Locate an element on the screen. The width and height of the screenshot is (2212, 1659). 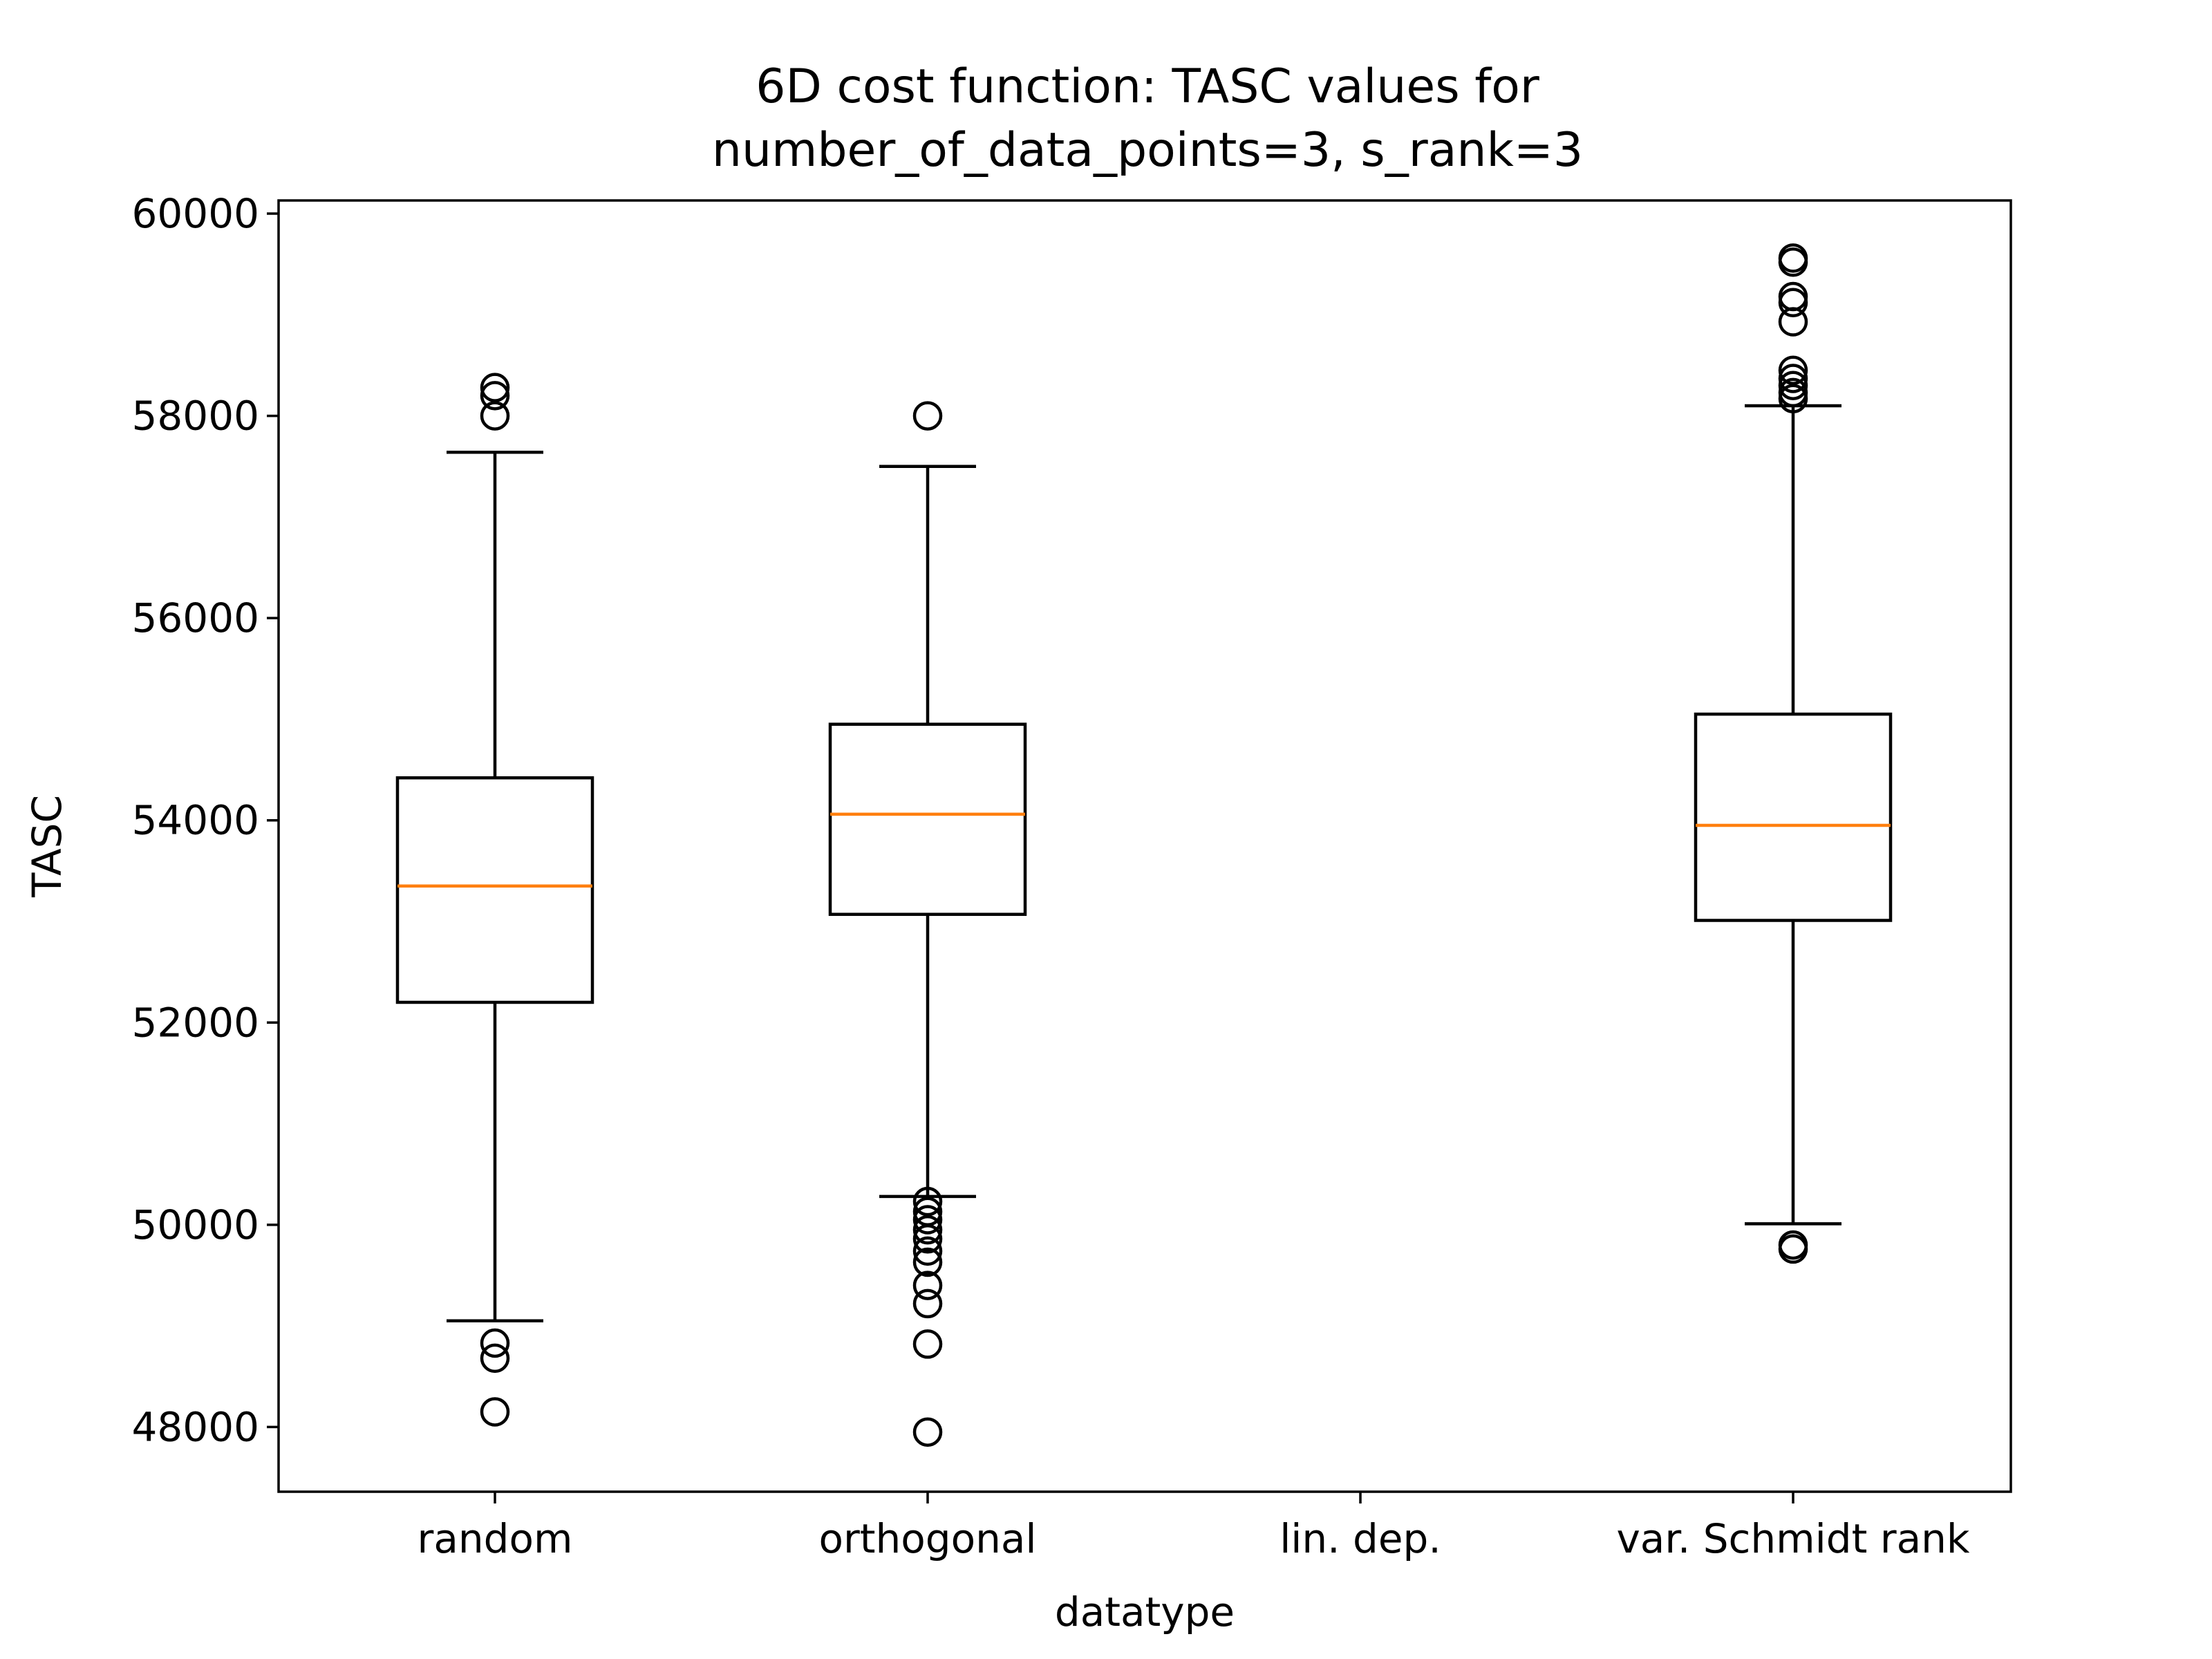
random-box is located at coordinates (494, 890).